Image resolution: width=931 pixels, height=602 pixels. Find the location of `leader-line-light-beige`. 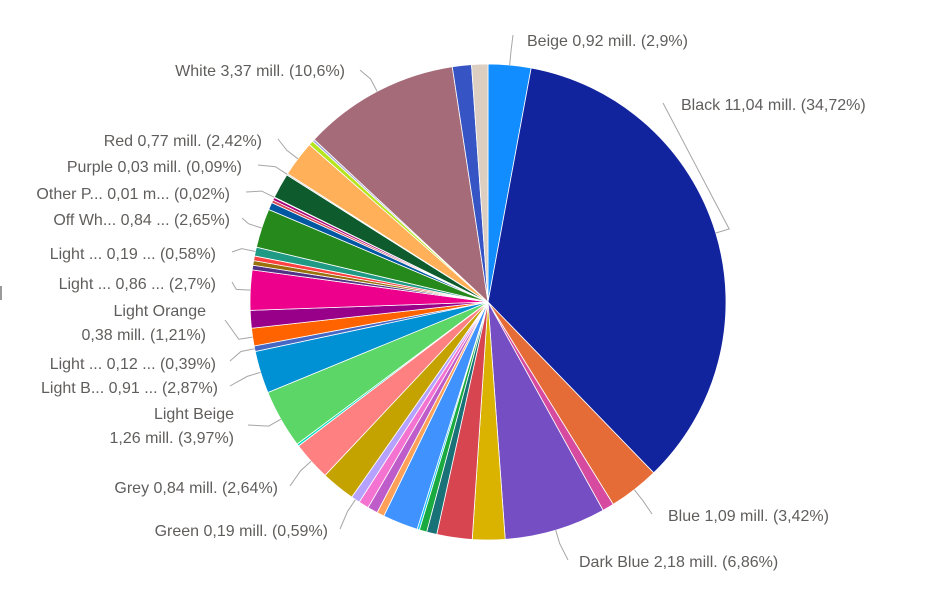

leader-line-light-beige is located at coordinates (264, 422).